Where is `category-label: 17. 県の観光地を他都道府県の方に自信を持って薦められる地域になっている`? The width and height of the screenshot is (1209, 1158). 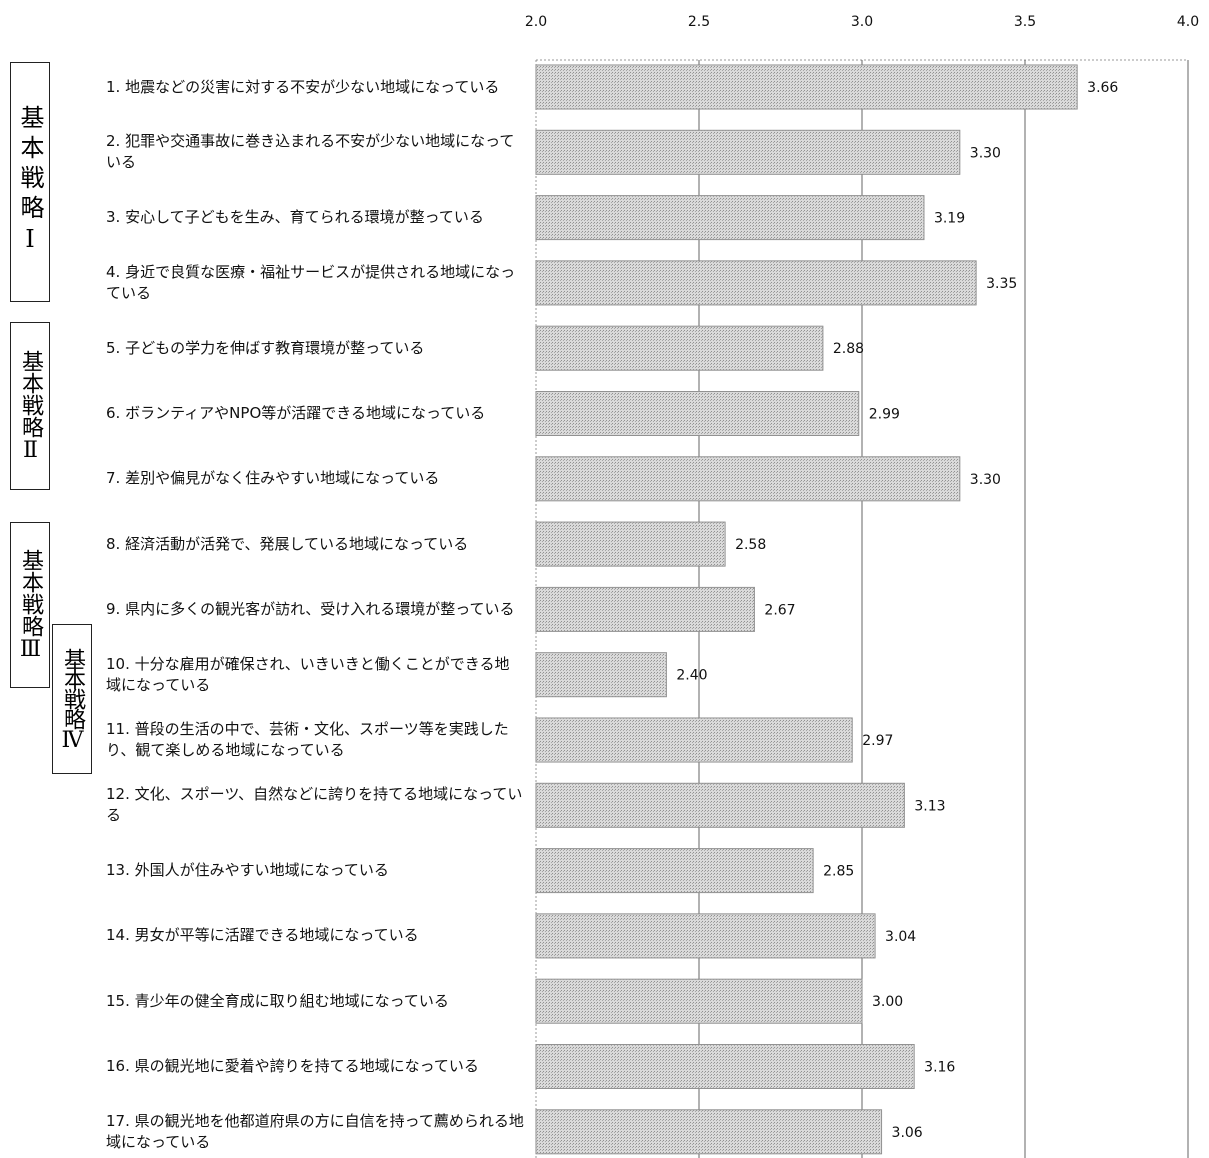
category-label: 17. 県の観光地を他都道府県の方に自信を持って薦められる地域になっている is located at coordinates (315, 1131).